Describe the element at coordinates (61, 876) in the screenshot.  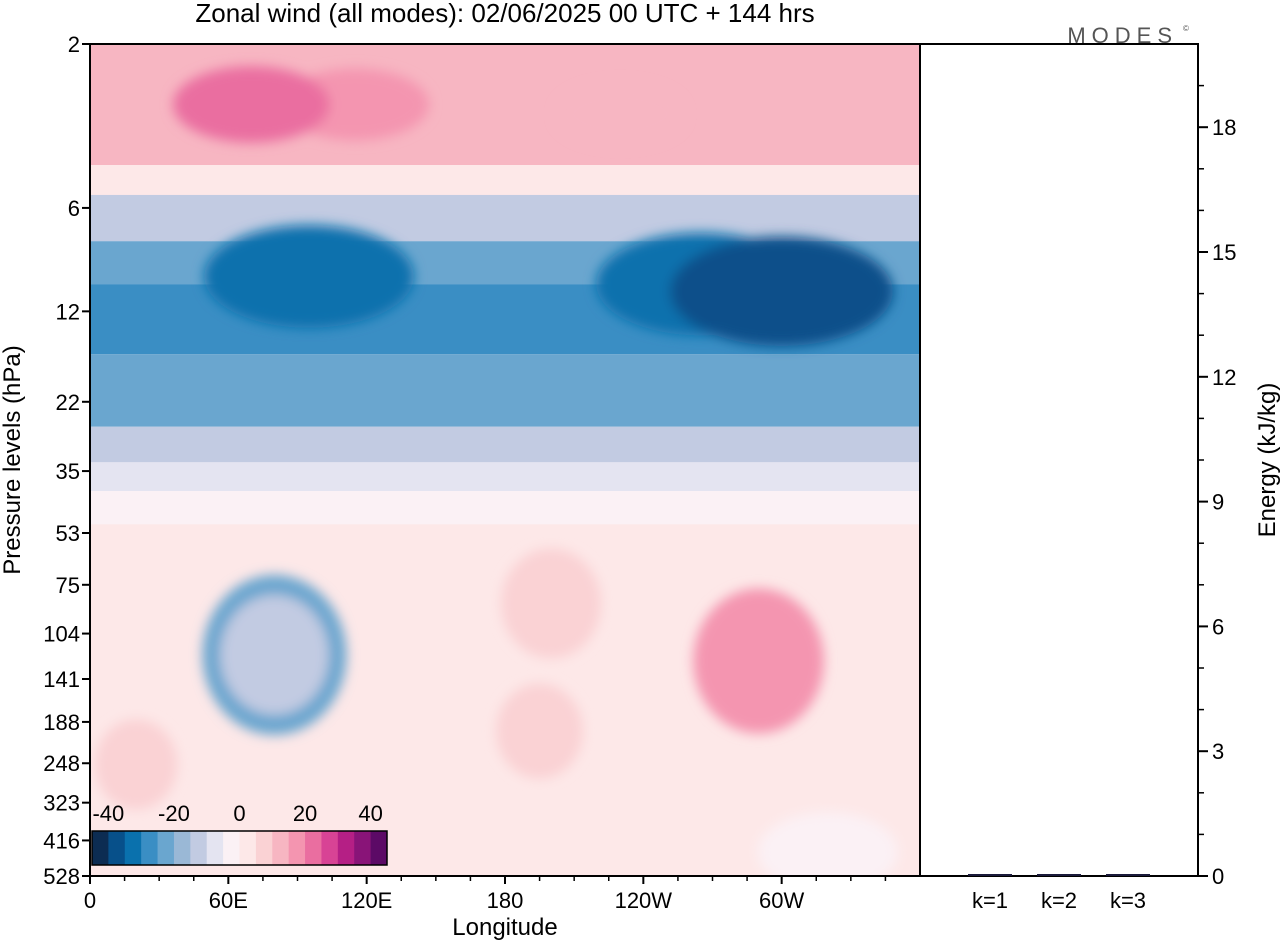
I see `y-tick-label: 528` at that location.